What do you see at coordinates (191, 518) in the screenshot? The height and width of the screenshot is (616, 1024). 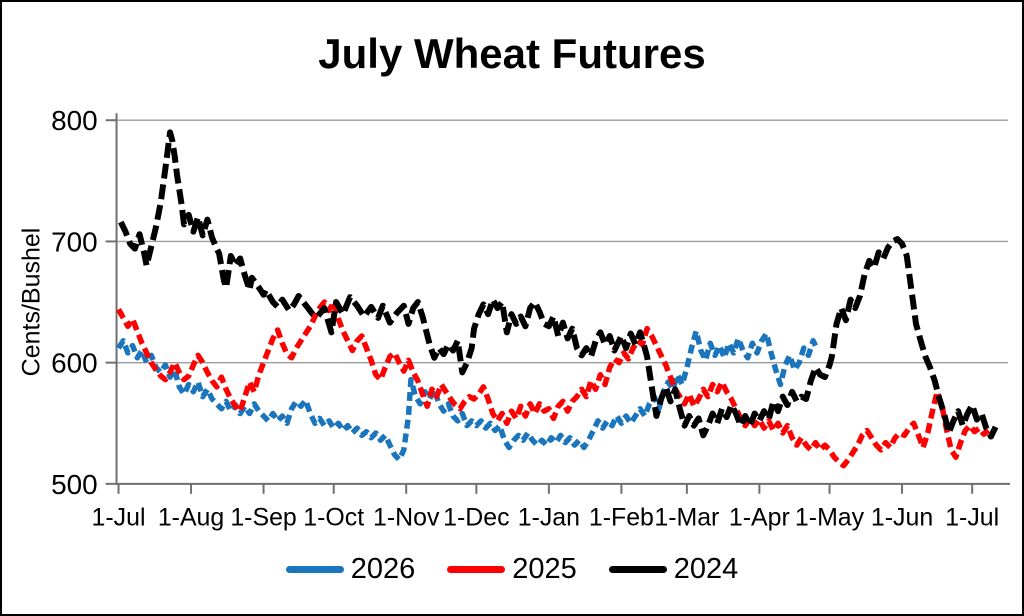 I see `x-tick-label: 1-Aug` at bounding box center [191, 518].